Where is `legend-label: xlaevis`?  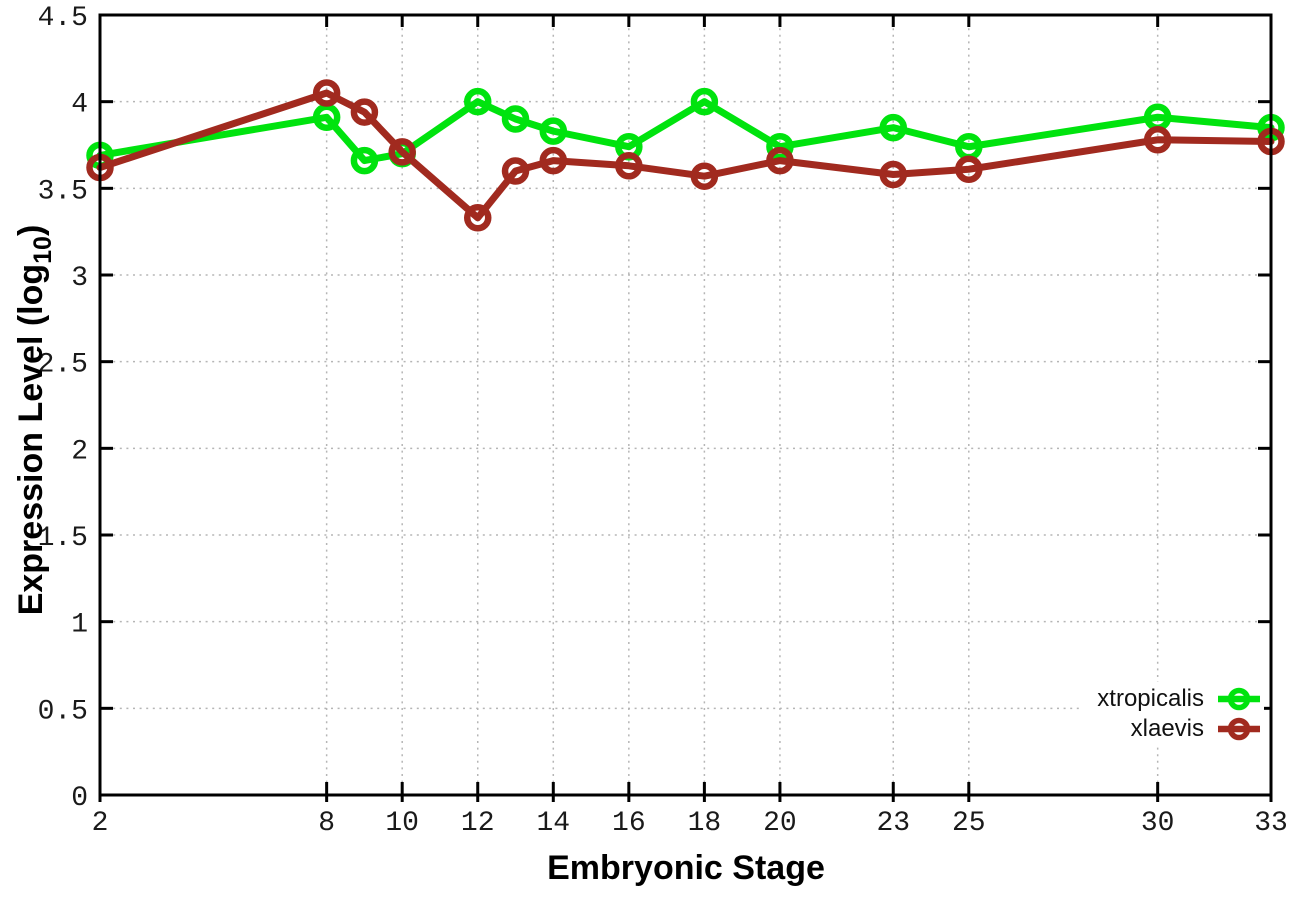
legend-label: xlaevis is located at coordinates (1167, 728).